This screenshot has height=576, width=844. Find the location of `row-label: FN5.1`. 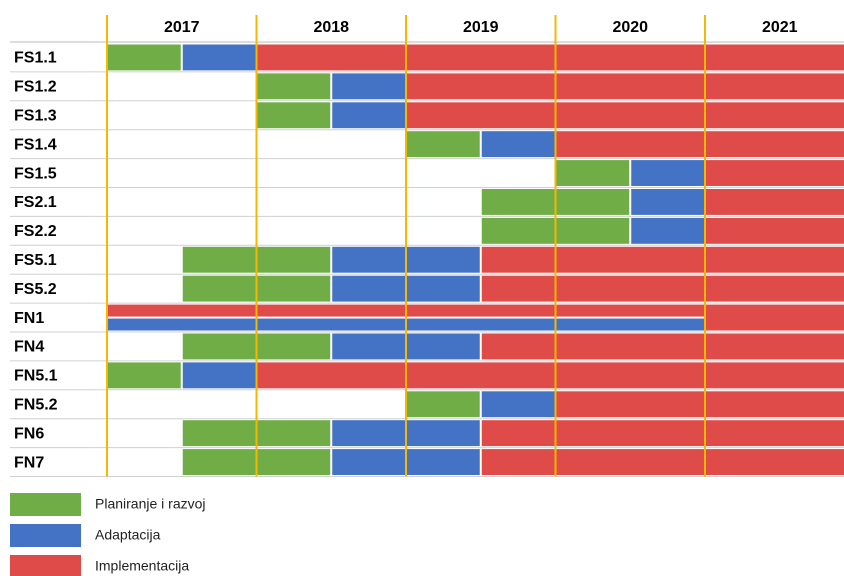

row-label: FN5.1 is located at coordinates (36, 376).